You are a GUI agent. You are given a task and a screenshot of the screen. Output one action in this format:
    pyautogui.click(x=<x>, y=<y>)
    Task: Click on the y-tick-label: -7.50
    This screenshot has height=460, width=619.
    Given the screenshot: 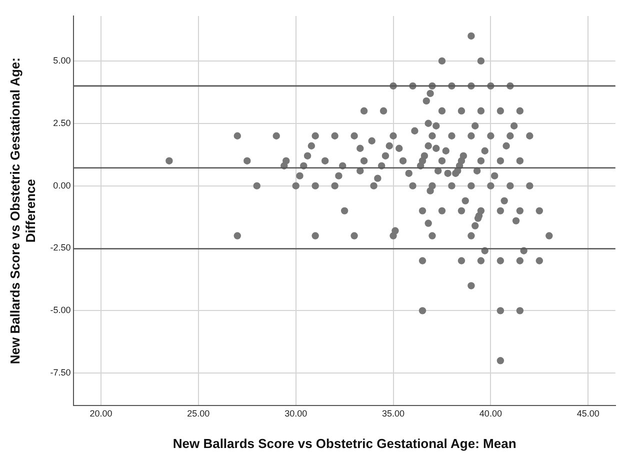 What is the action you would take?
    pyautogui.click(x=60, y=373)
    